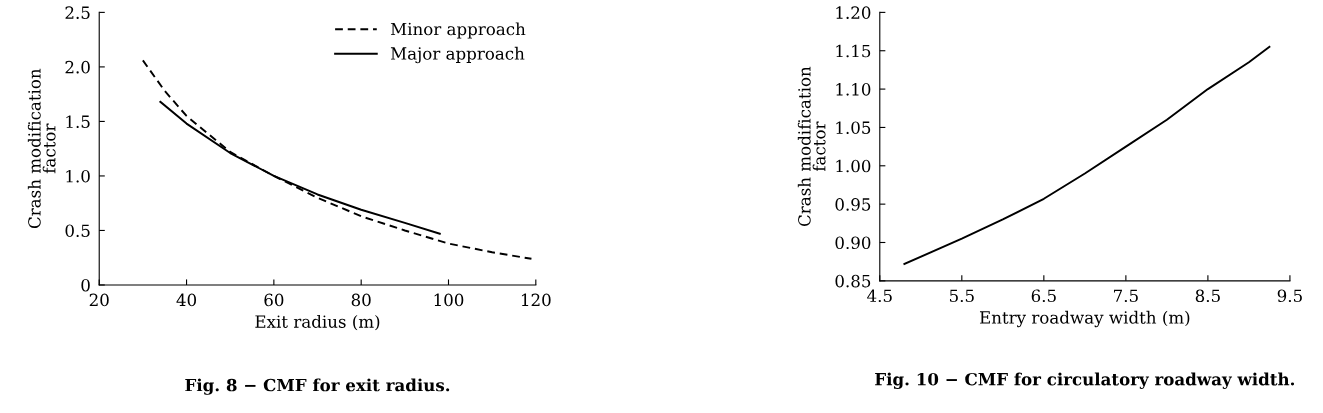 The width and height of the screenshot is (1323, 413). What do you see at coordinates (77, 231) in the screenshot?
I see `y-tick-label: 0.5` at bounding box center [77, 231].